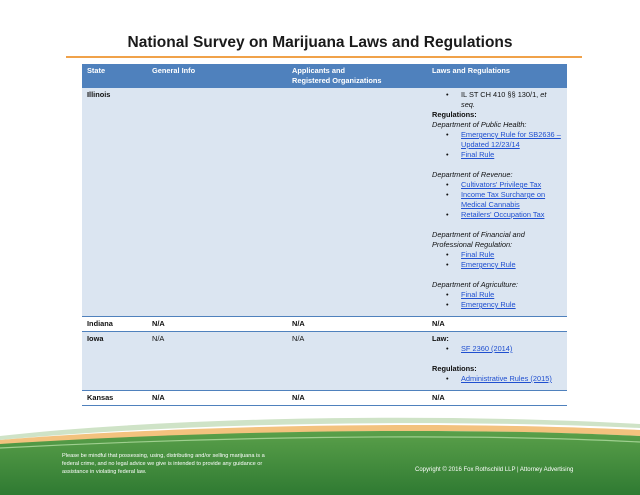 The width and height of the screenshot is (640, 495). Describe the element at coordinates (488, 264) in the screenshot. I see `financial-emergency-rule-link: Emergency Rule` at that location.